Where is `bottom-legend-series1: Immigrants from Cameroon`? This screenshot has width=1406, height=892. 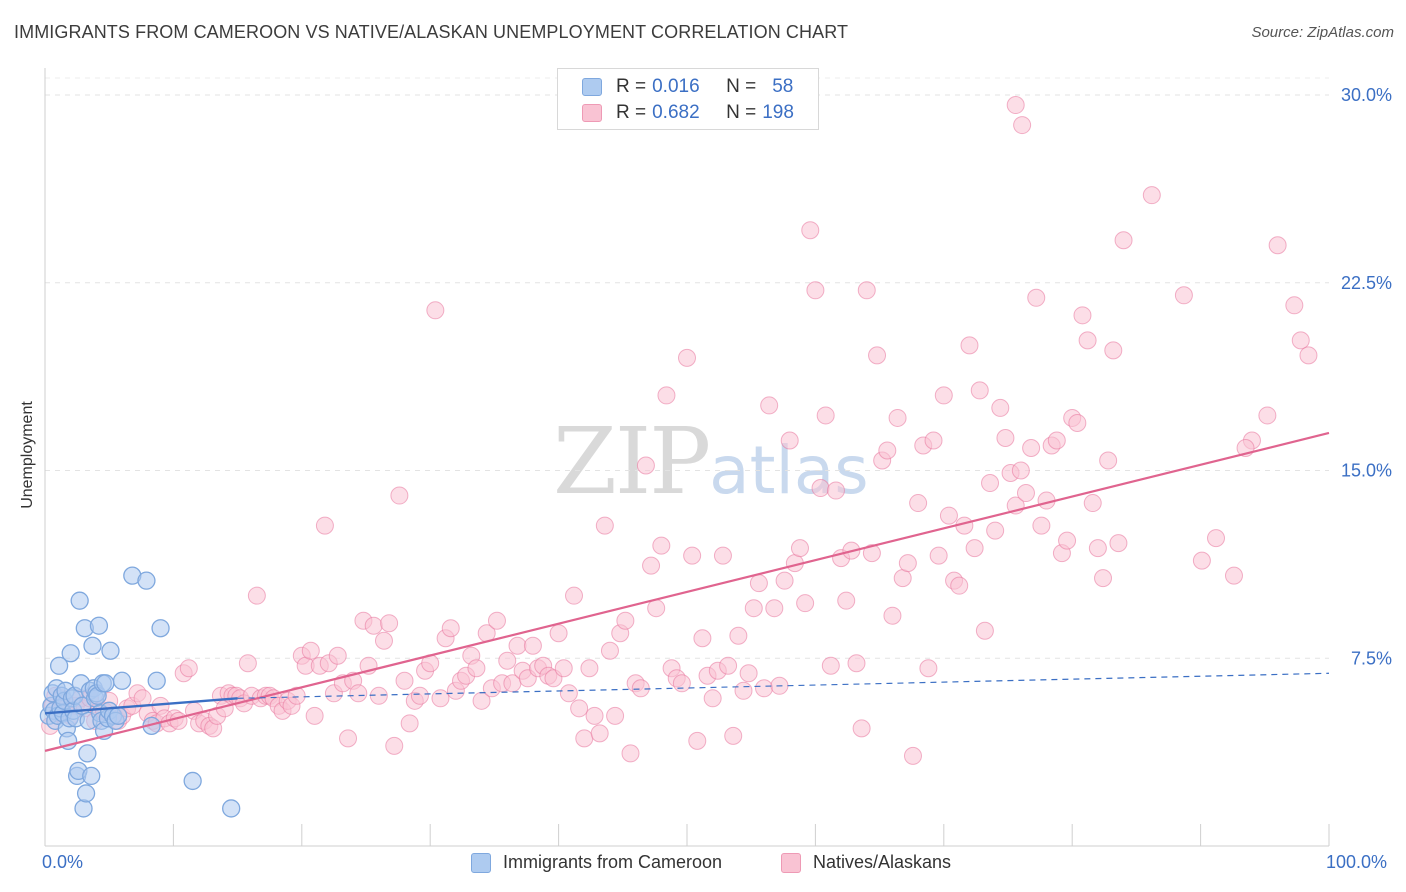 bottom-legend-series1: Immigrants from Cameroon is located at coordinates (596, 862).